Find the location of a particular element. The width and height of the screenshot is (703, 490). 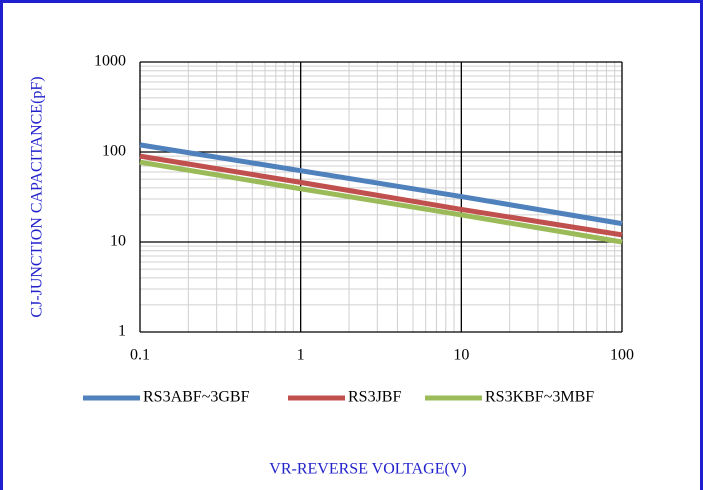

x-tick-label: 1 is located at coordinates (301, 355).